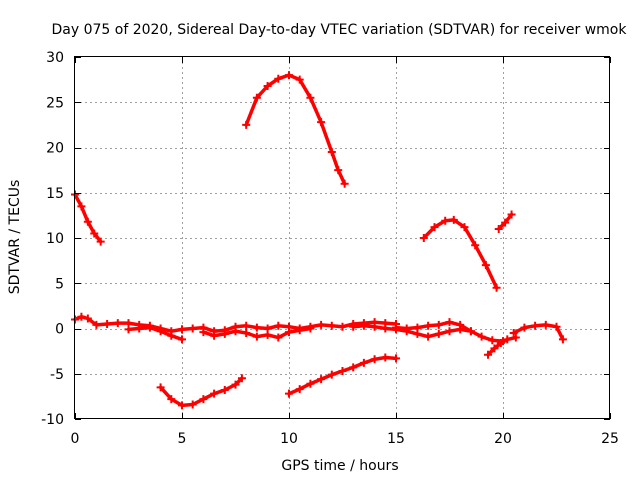 The image size is (640, 480). I want to click on x-tick-label: 5, so click(182, 439).